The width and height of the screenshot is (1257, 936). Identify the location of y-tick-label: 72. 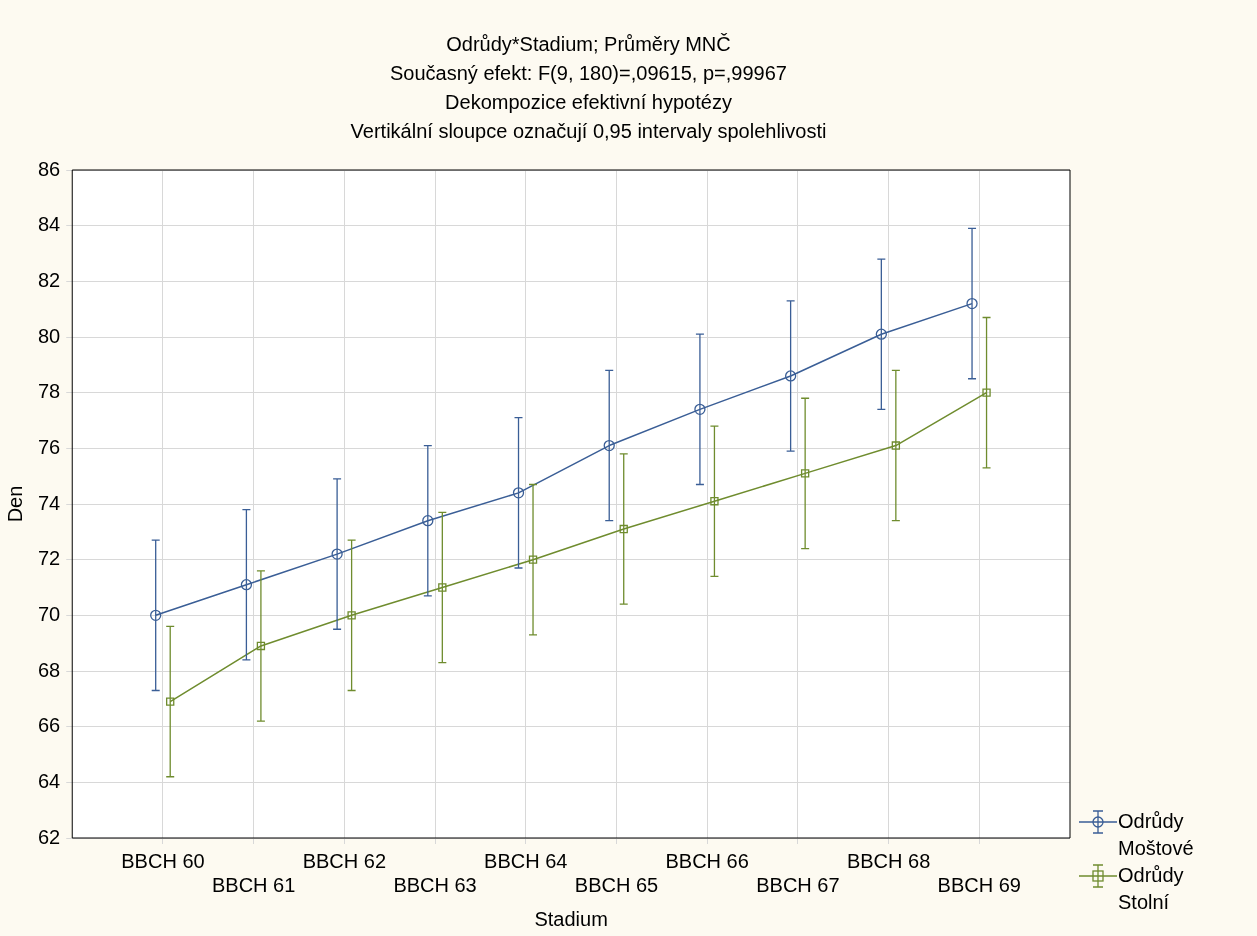
(49, 558).